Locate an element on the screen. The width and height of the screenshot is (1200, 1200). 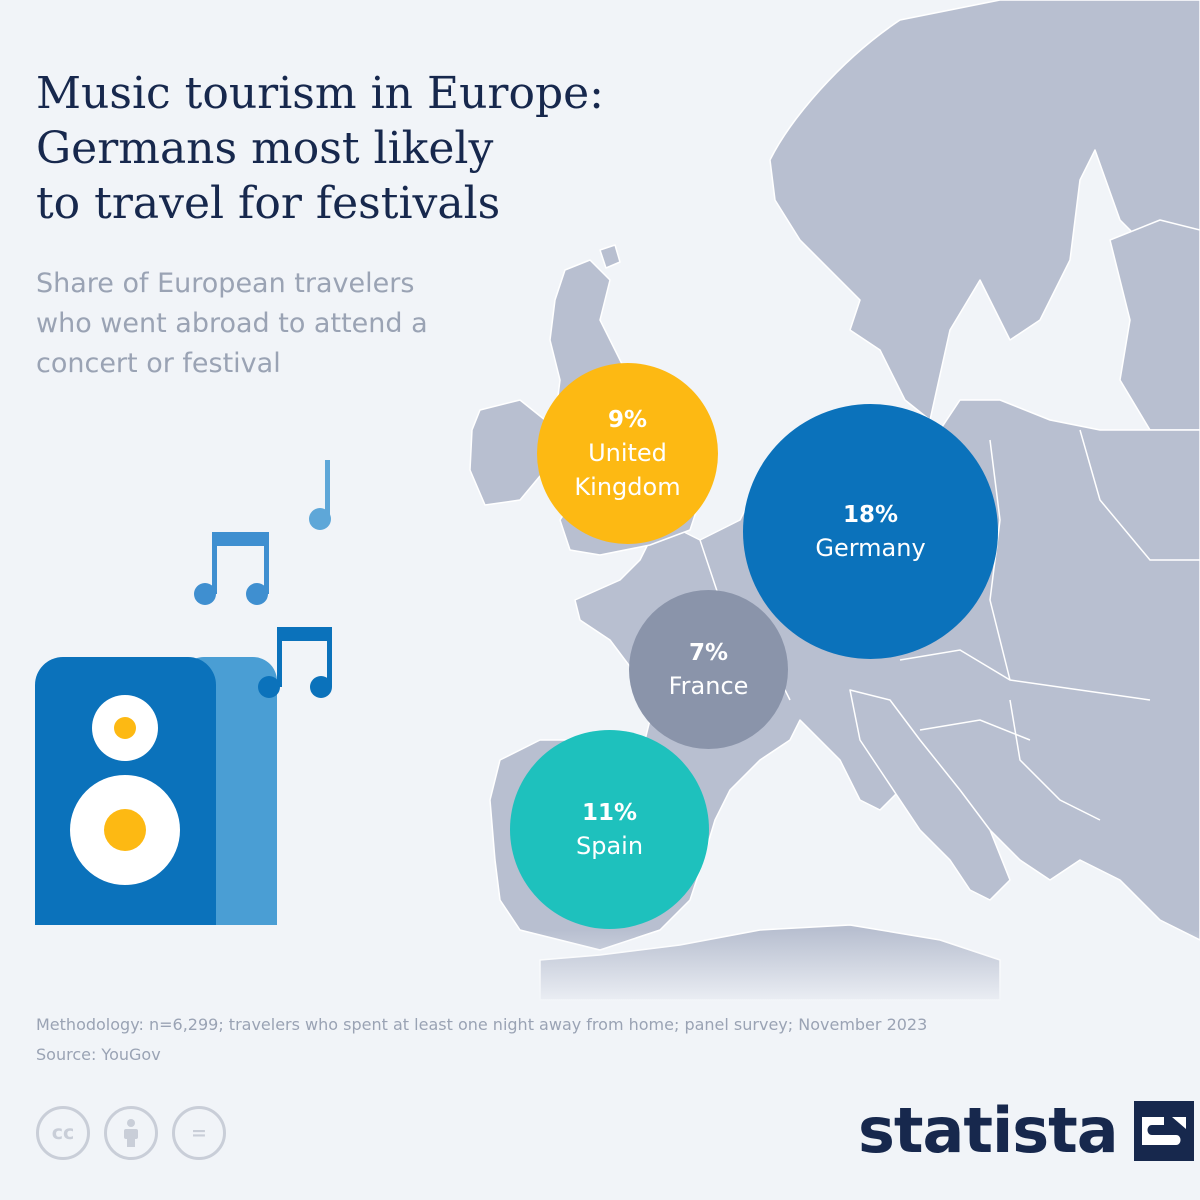
ireland is located at coordinates (507, 452).